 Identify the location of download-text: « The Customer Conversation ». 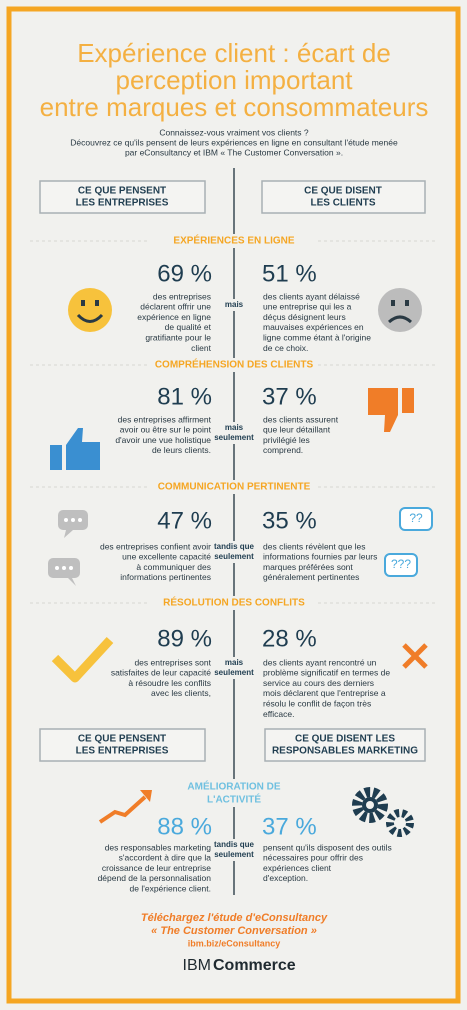
(234, 931).